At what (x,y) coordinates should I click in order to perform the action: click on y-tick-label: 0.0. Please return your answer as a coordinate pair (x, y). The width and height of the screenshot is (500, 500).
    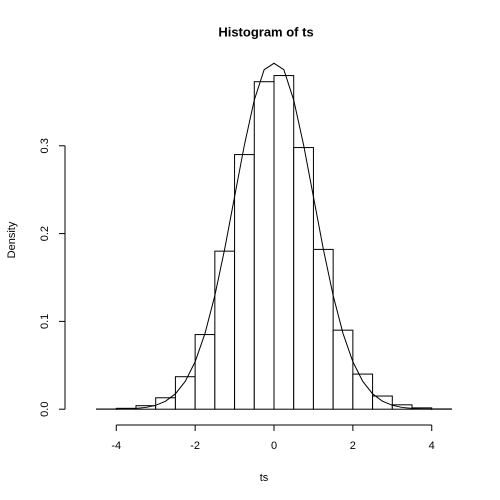
    Looking at the image, I should click on (45, 409).